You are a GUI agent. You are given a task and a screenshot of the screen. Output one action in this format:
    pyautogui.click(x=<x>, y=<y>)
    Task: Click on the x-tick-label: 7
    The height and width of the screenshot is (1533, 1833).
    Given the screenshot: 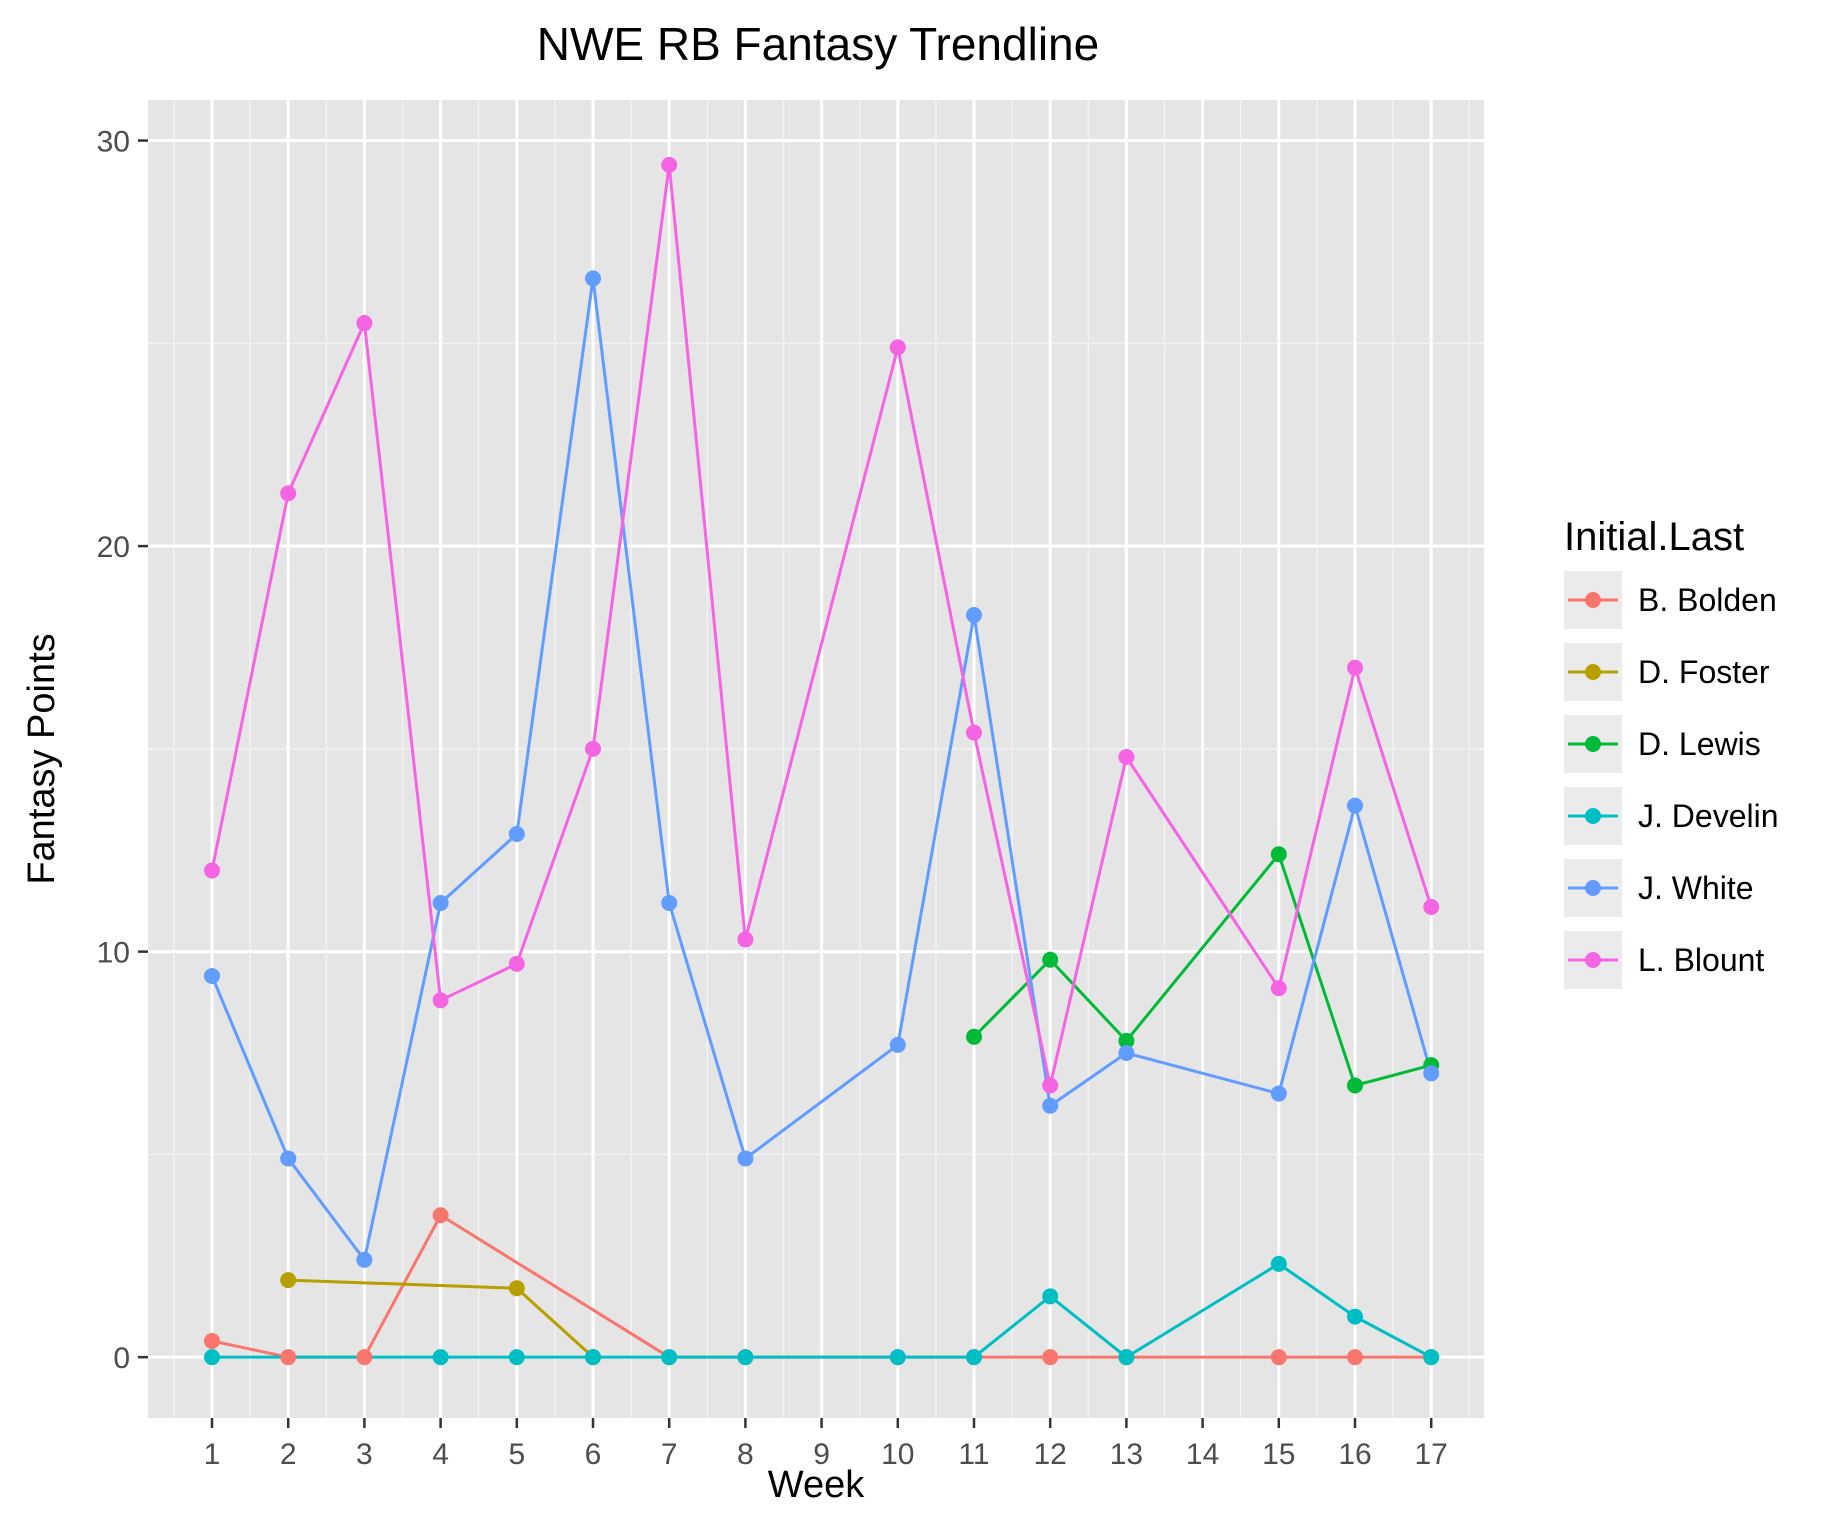 What is the action you would take?
    pyautogui.click(x=669, y=1454)
    